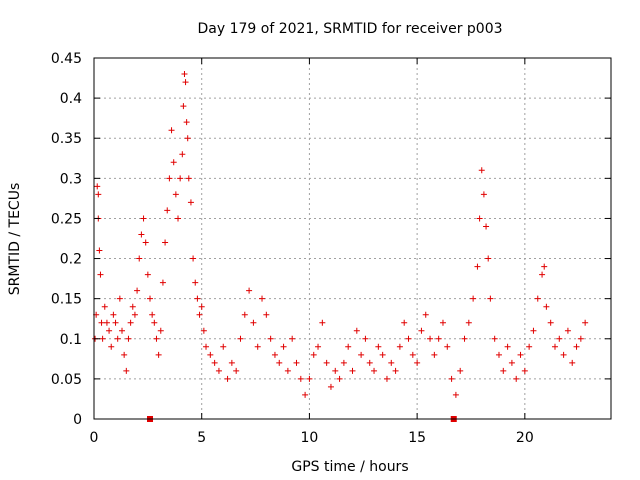 The height and width of the screenshot is (480, 640). I want to click on y-tick-label: 0.35, so click(66, 139).